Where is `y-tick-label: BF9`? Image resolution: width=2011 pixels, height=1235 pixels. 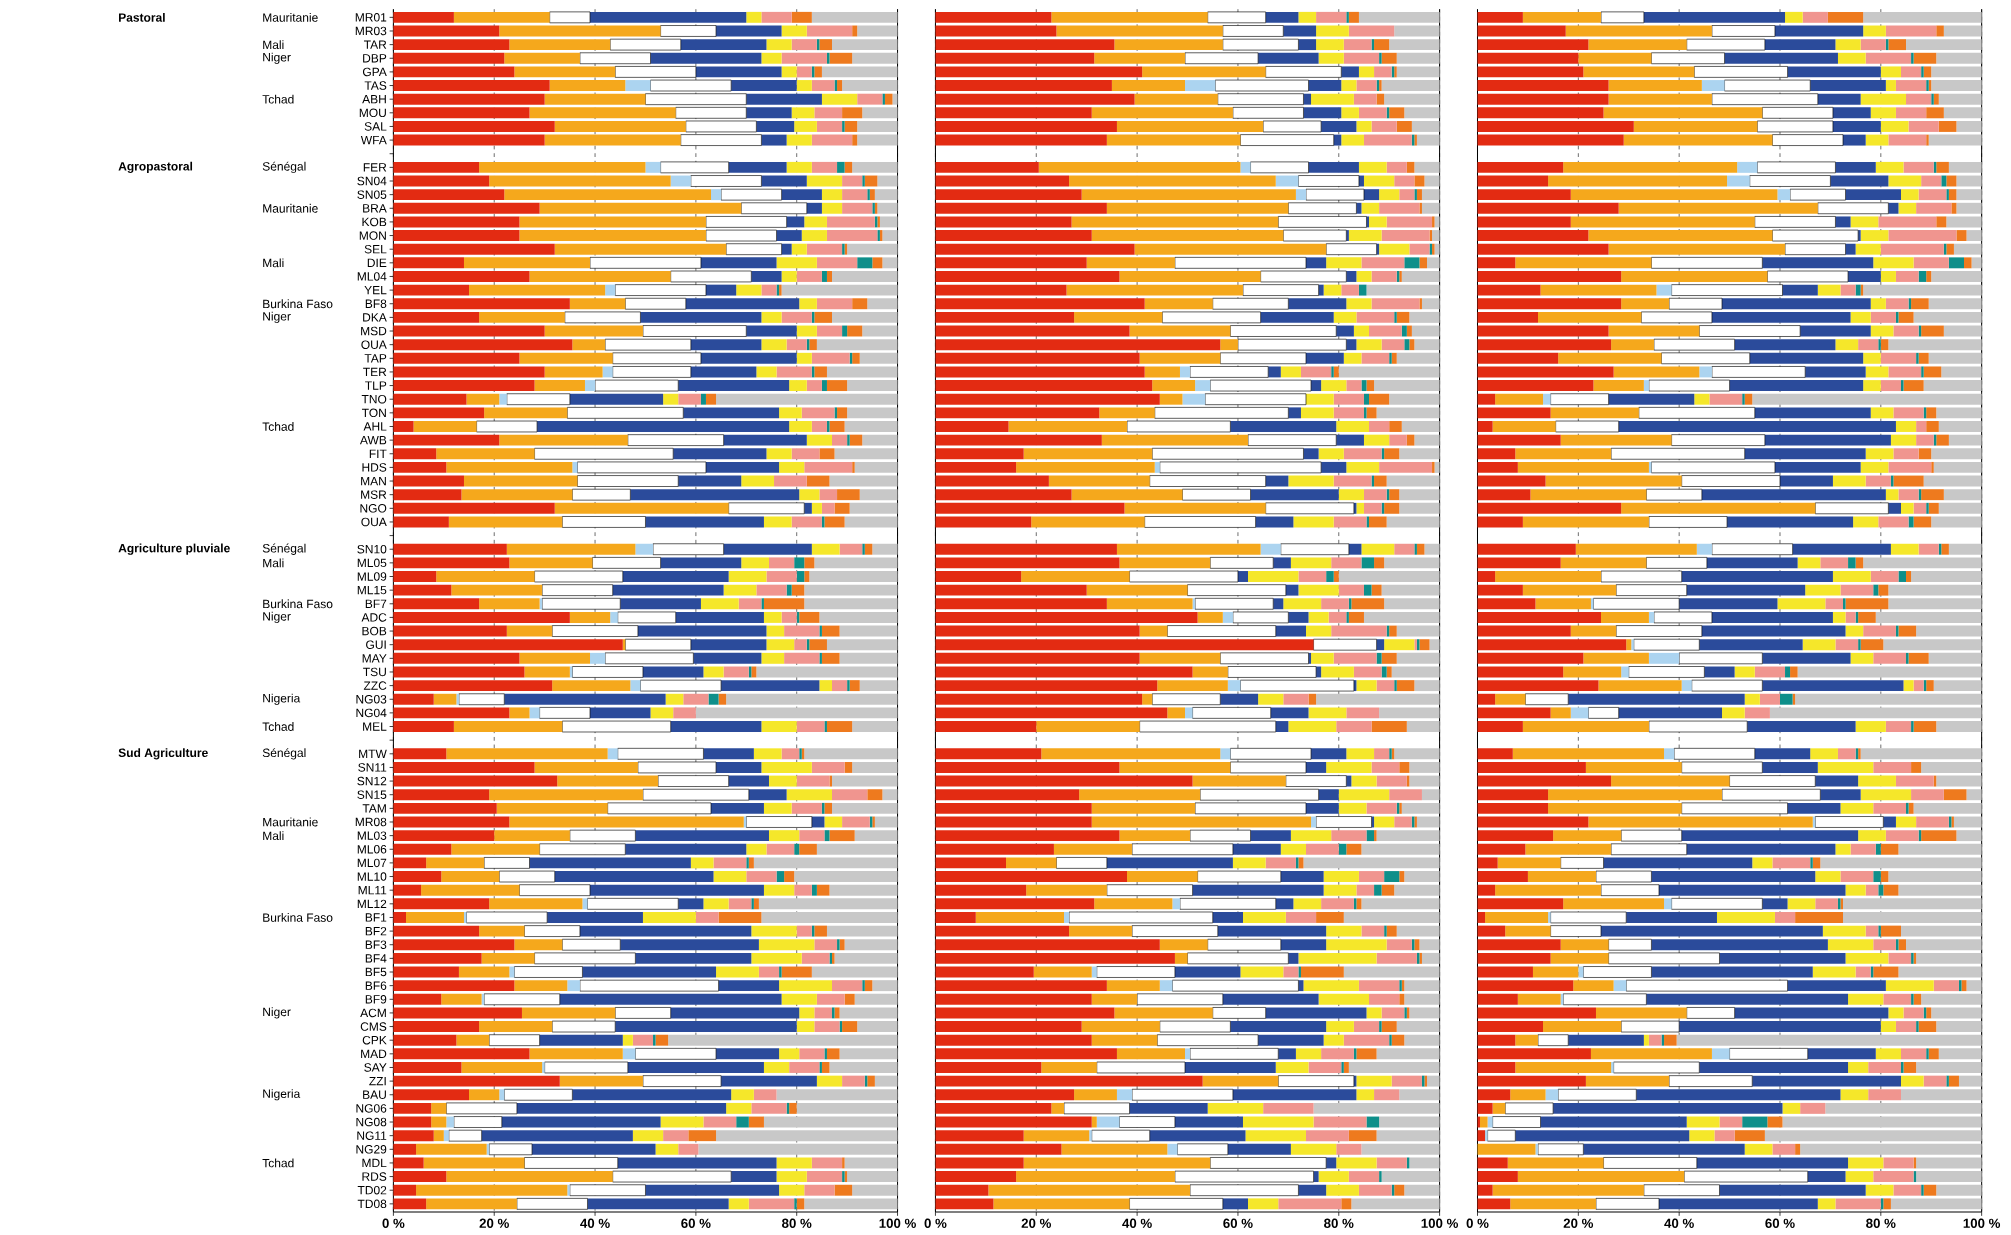
y-tick-label: BF9 is located at coordinates (376, 999).